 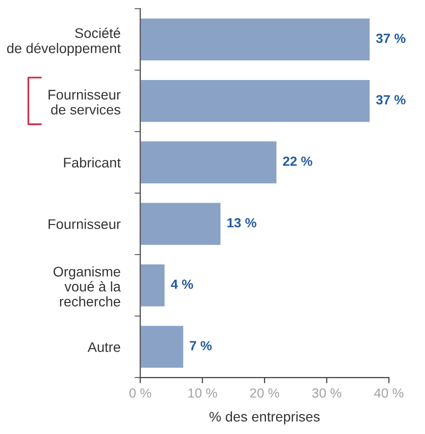 What do you see at coordinates (201, 345) in the screenshot?
I see `data-label: 7 %` at bounding box center [201, 345].